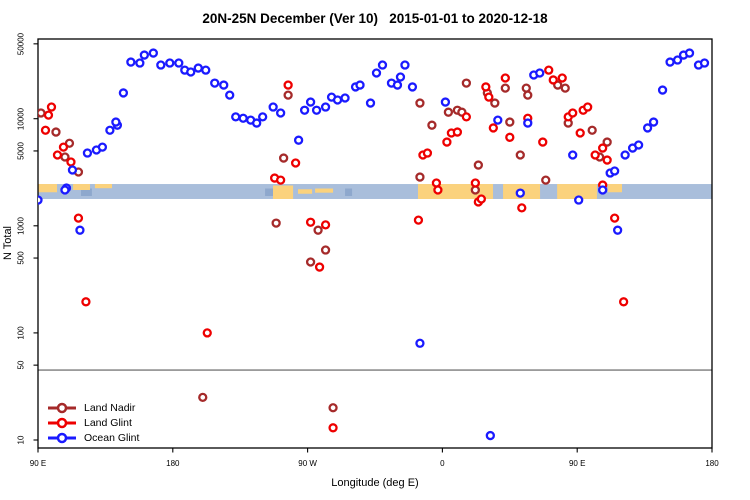 The width and height of the screenshot is (750, 500). I want to click on land-nadir-marker-icon, so click(62, 407).